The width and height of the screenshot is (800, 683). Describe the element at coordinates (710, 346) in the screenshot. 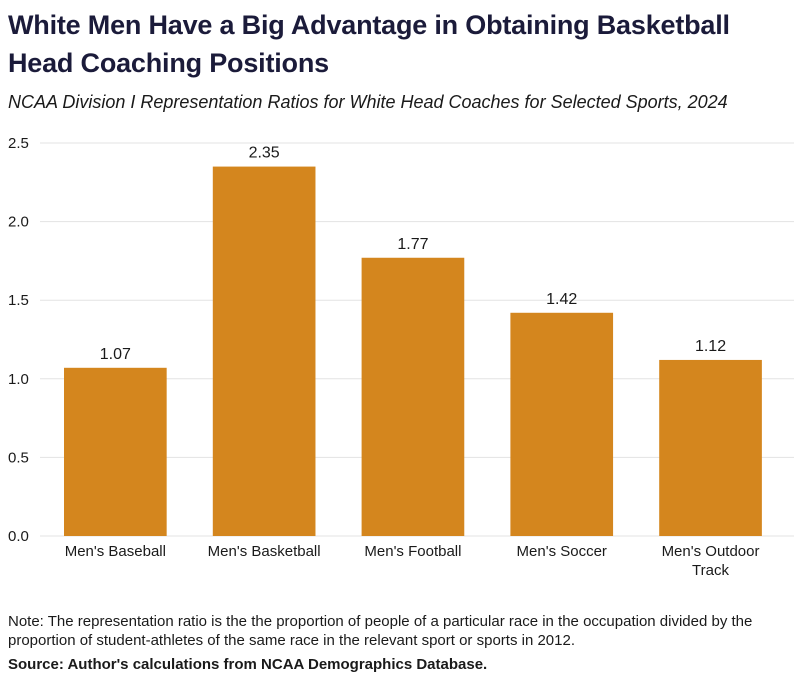

I see `data-label: 1.12` at that location.